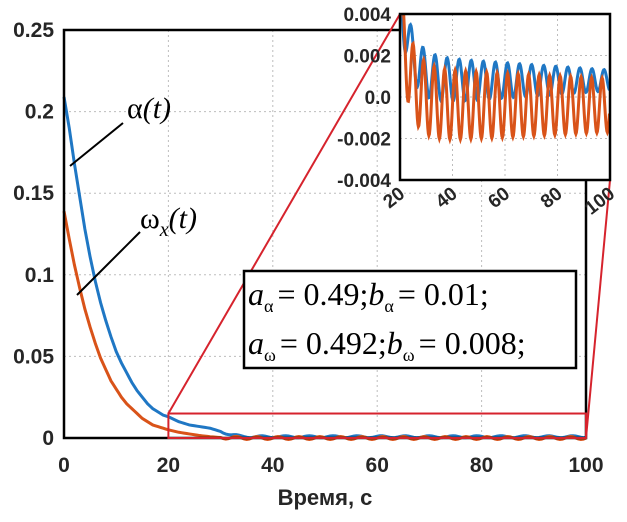 This screenshot has height=522, width=627. What do you see at coordinates (322, 294) in the screenshot?
I see `param-a-alpha-value: = 0.49;` at bounding box center [322, 294].